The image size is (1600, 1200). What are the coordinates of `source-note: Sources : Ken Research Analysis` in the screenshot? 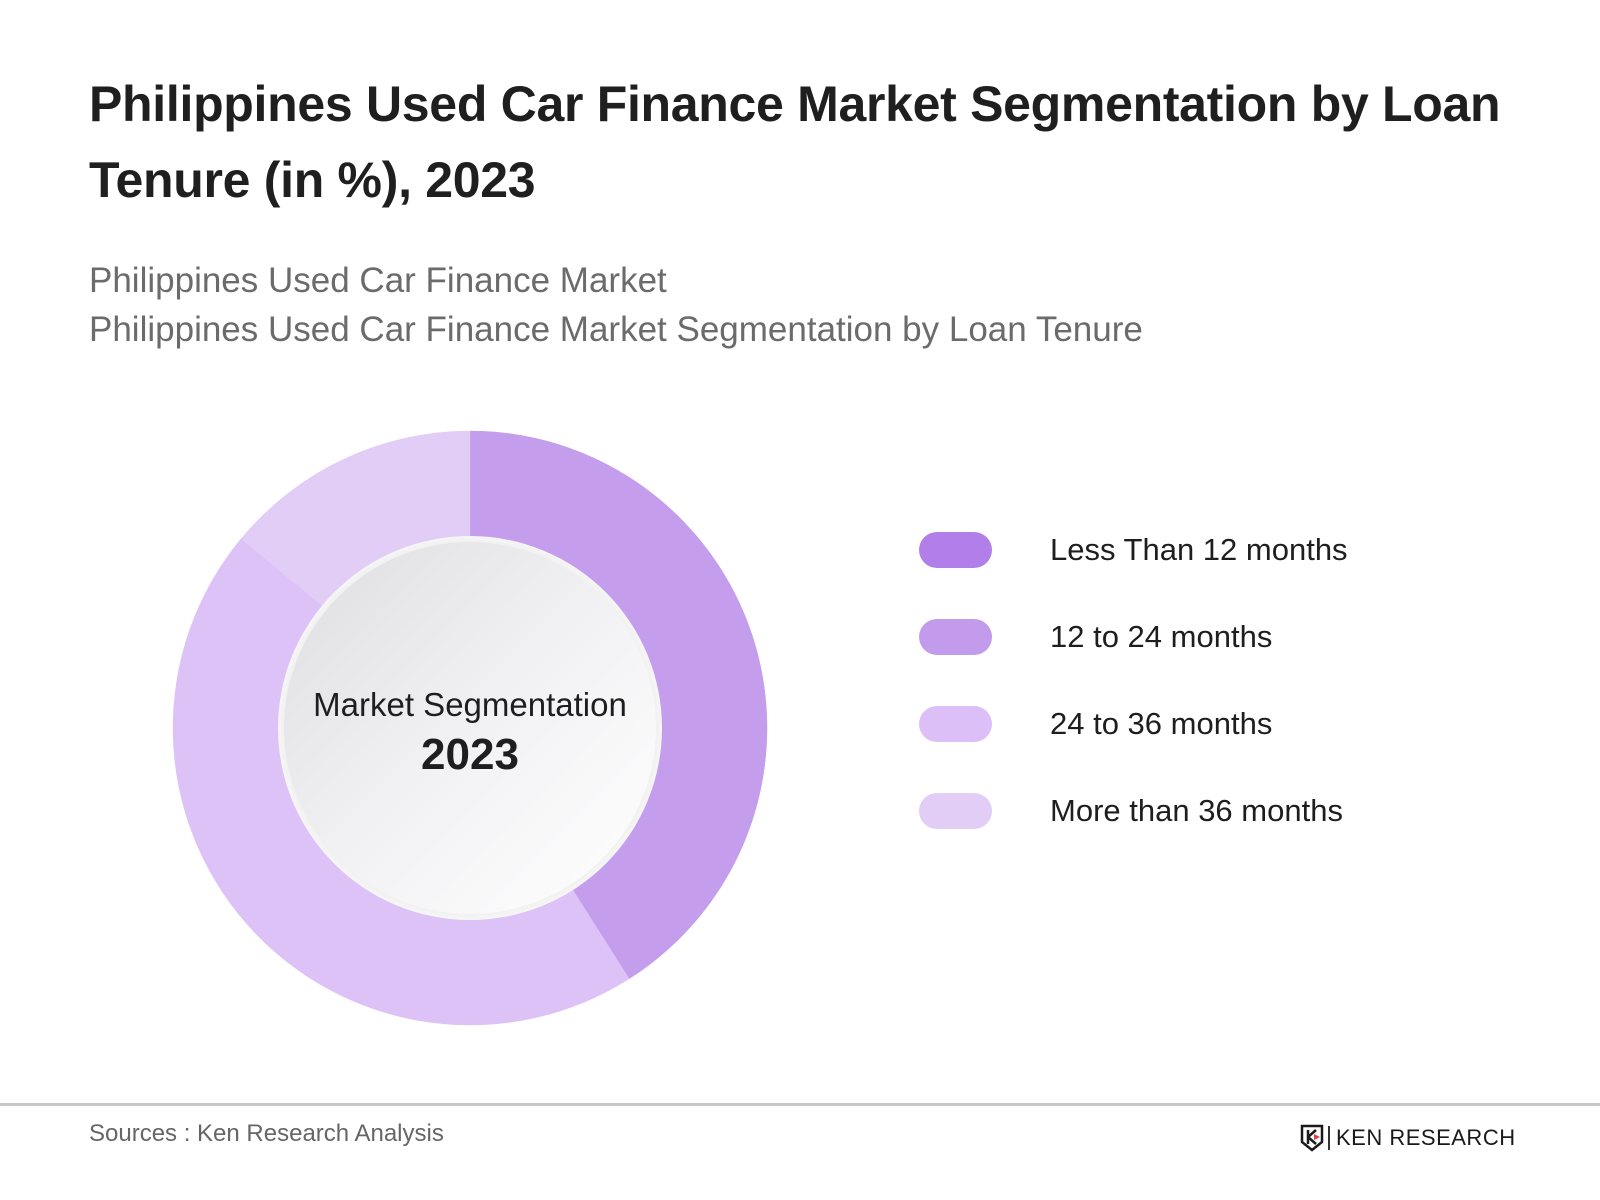 It's located at (266, 1133).